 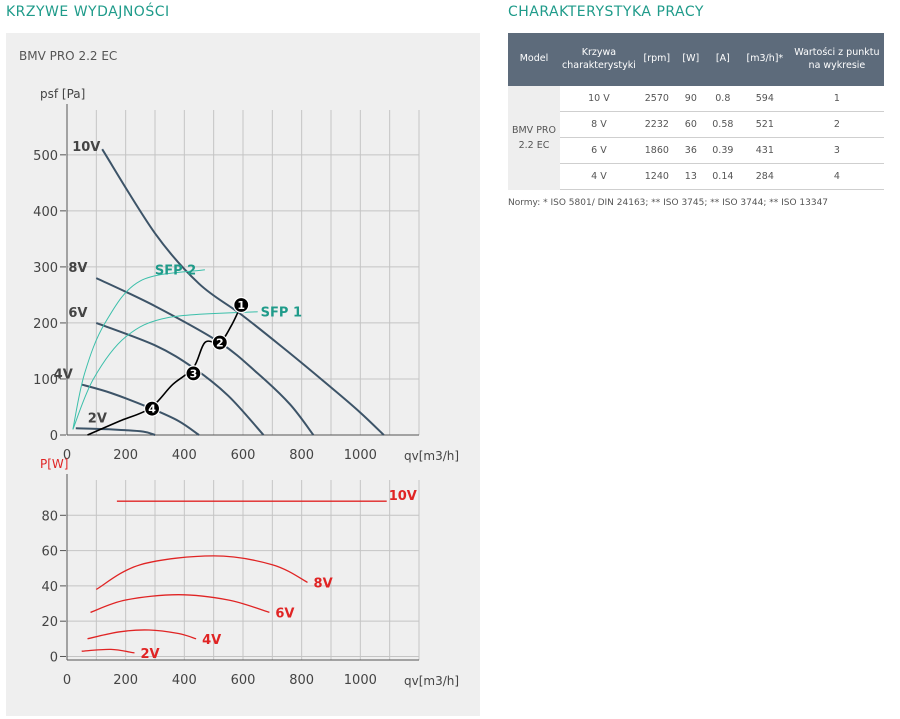 What do you see at coordinates (88, 12) in the screenshot?
I see `performance-curves-heading: KRZYWE WYDAJNOŚCI` at bounding box center [88, 12].